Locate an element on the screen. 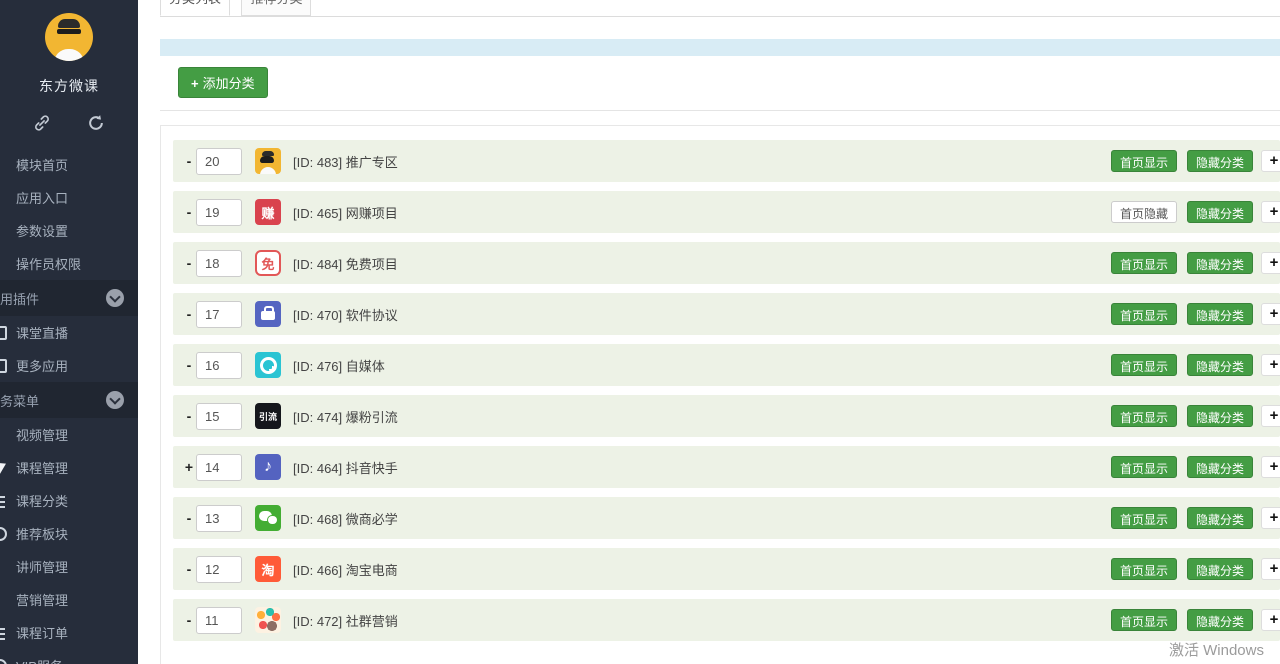 The image size is (1280, 664). mian-icon: 免 is located at coordinates (268, 263).